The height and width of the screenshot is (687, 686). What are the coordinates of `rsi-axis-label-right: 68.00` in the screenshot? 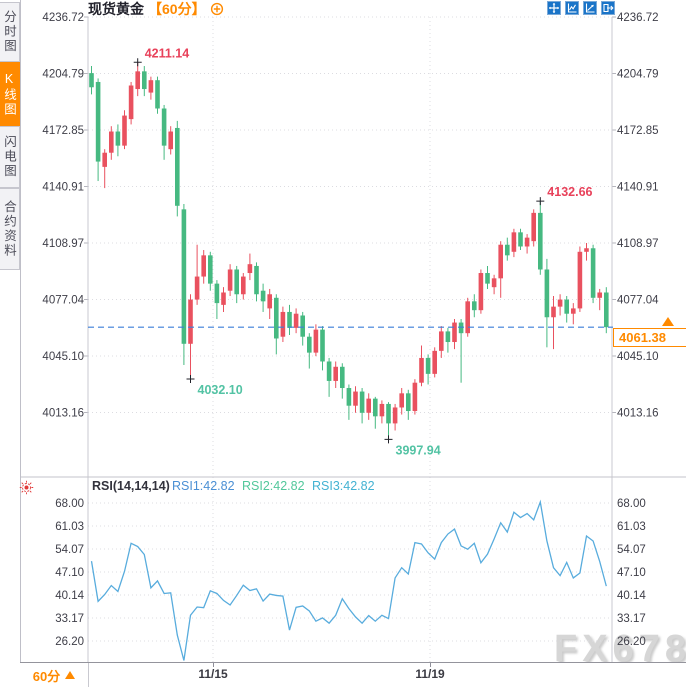 It's located at (631, 504).